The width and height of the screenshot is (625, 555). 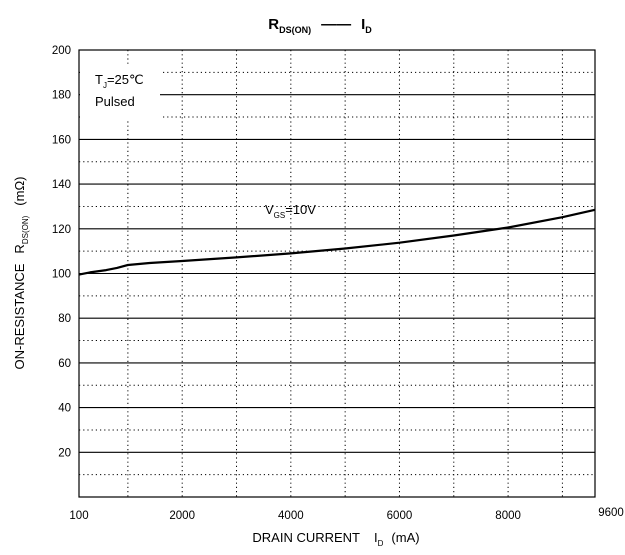 I want to click on title-left-main: R, so click(x=273, y=24).